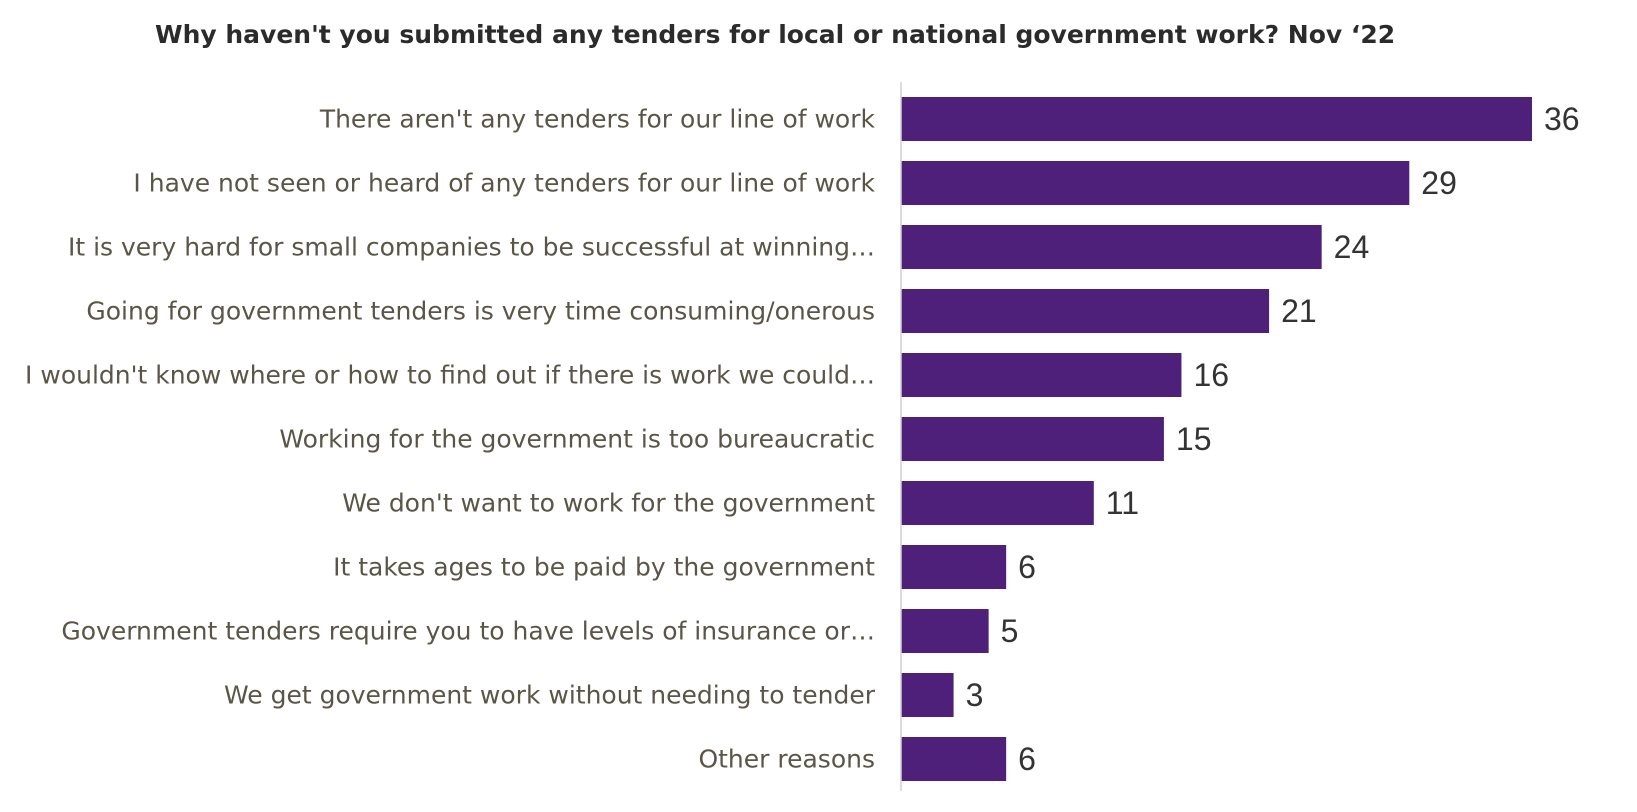 The image size is (1637, 812). What do you see at coordinates (786, 759) in the screenshot?
I see `category-label: Other reasons` at bounding box center [786, 759].